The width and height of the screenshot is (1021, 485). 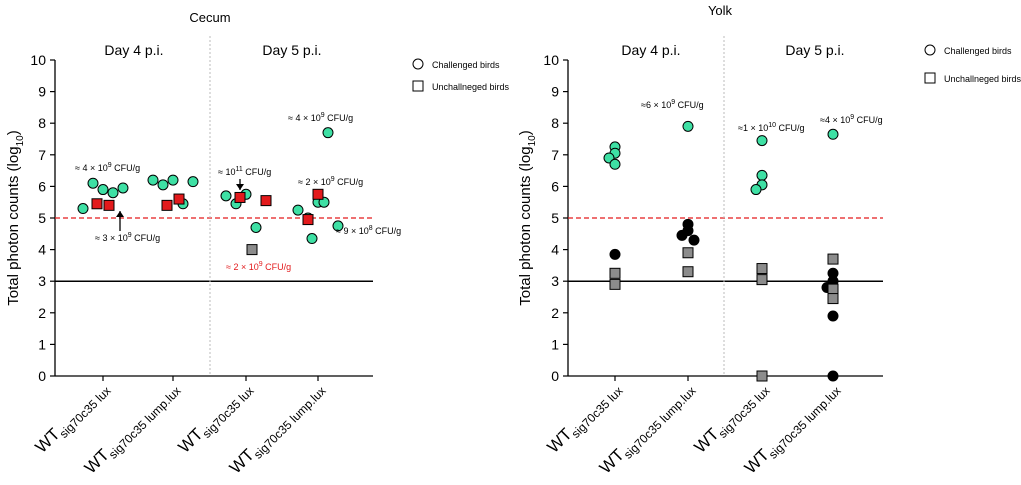 I want to click on chart-title: Yolk, so click(x=720, y=10).